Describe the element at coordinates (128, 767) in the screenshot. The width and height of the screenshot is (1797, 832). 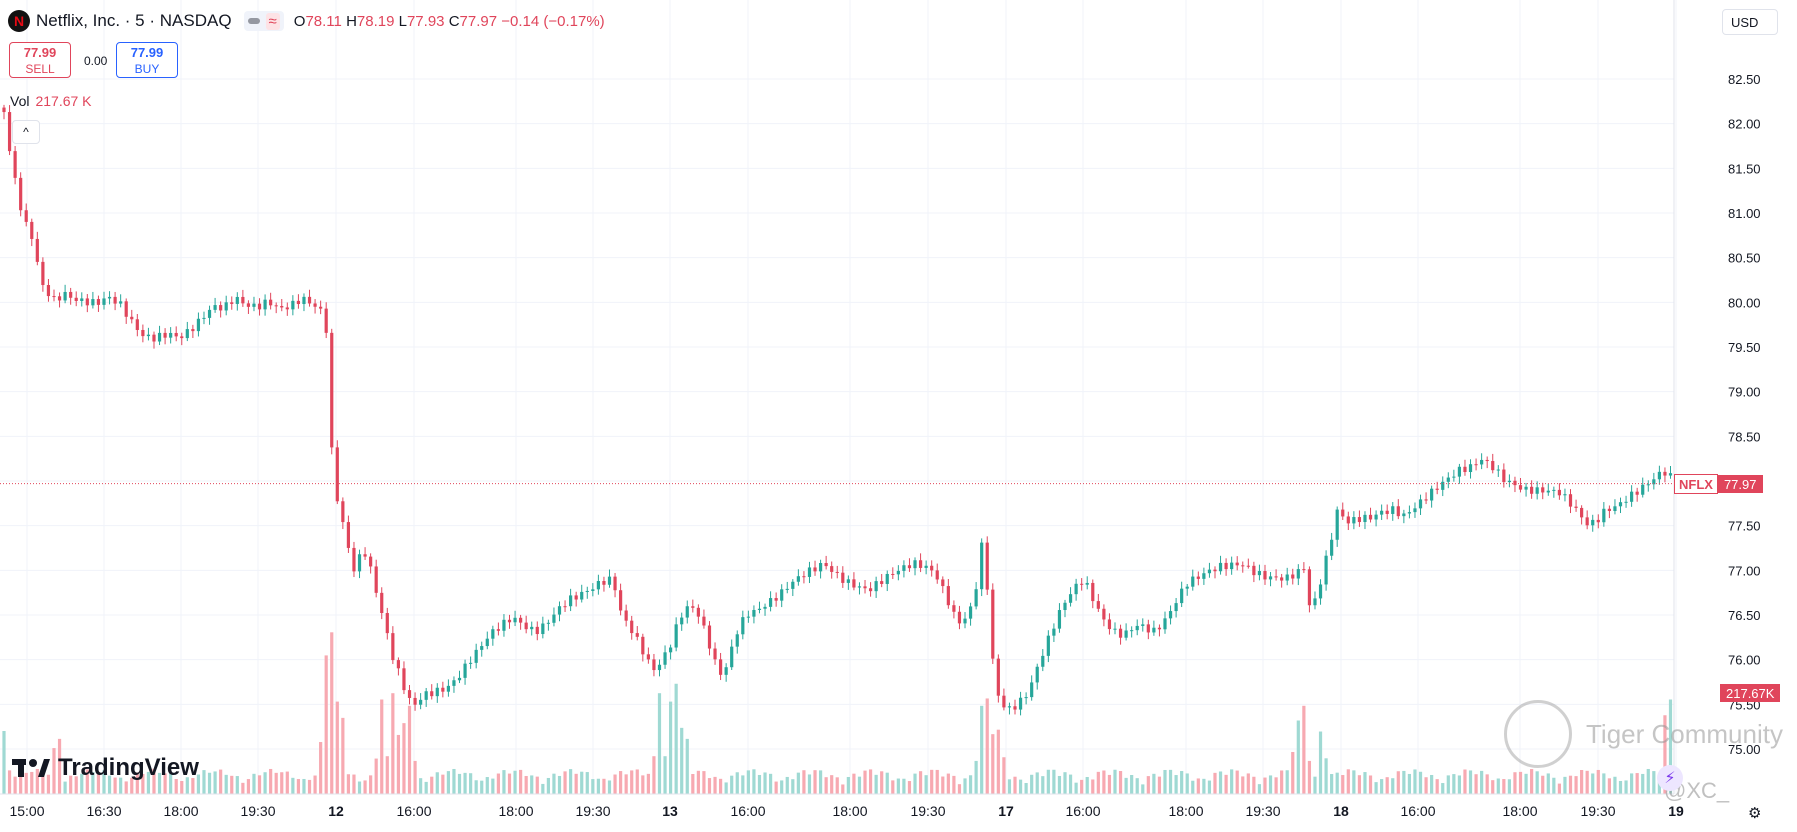
I see `tradingview-wordmark: TradingView` at that location.